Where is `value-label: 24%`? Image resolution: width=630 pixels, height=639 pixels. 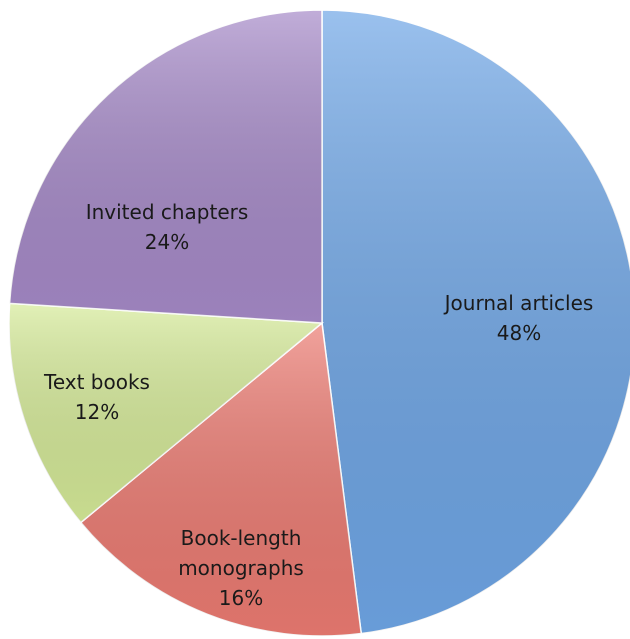 value-label: 24% is located at coordinates (167, 242).